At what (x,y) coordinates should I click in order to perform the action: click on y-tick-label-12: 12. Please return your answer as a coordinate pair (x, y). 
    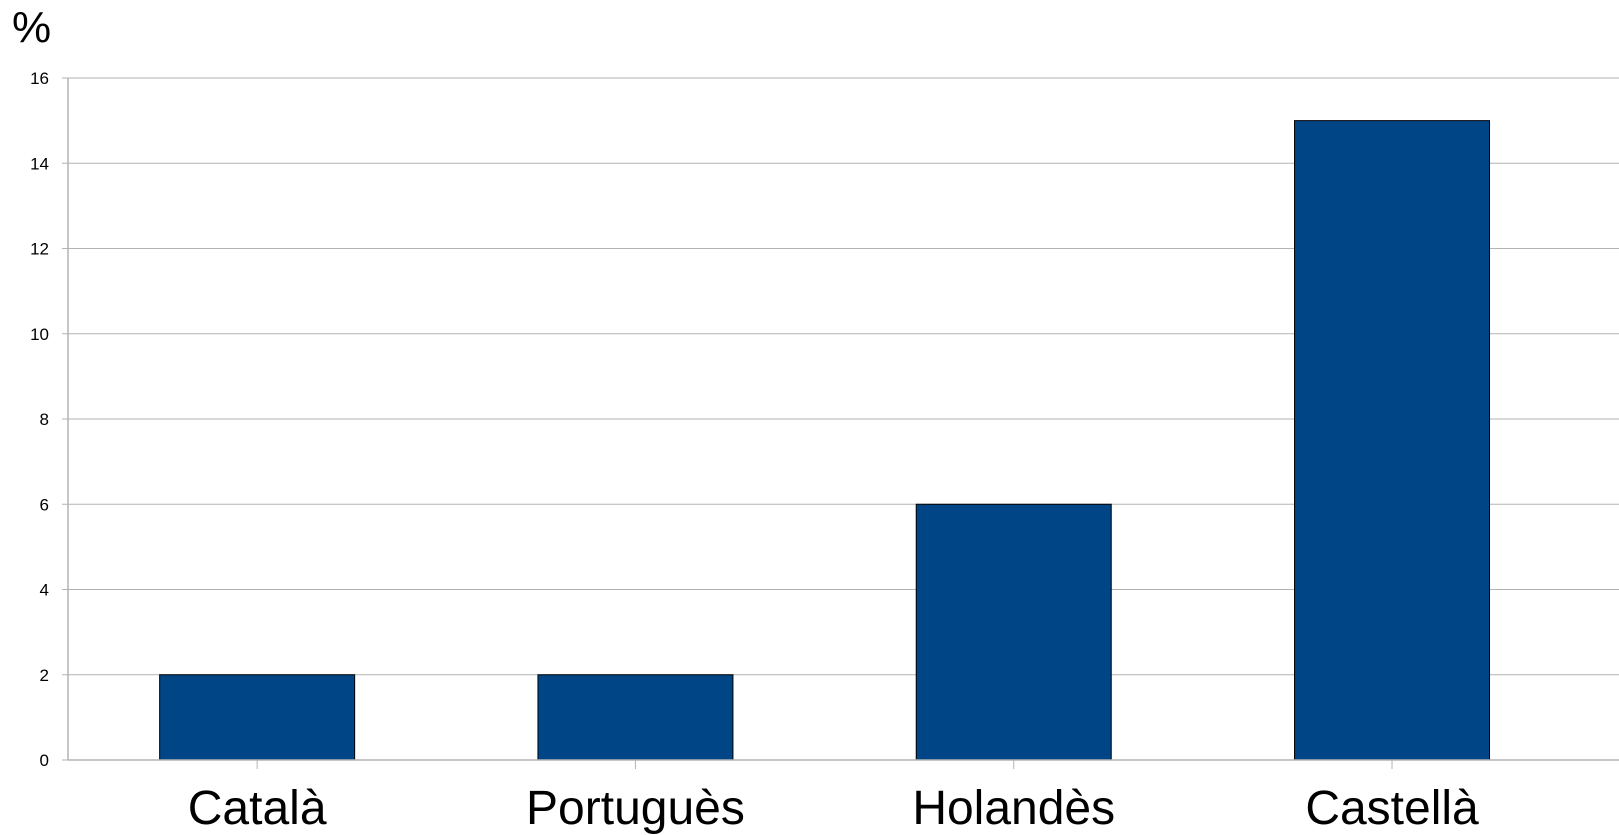
    Looking at the image, I should click on (39, 249).